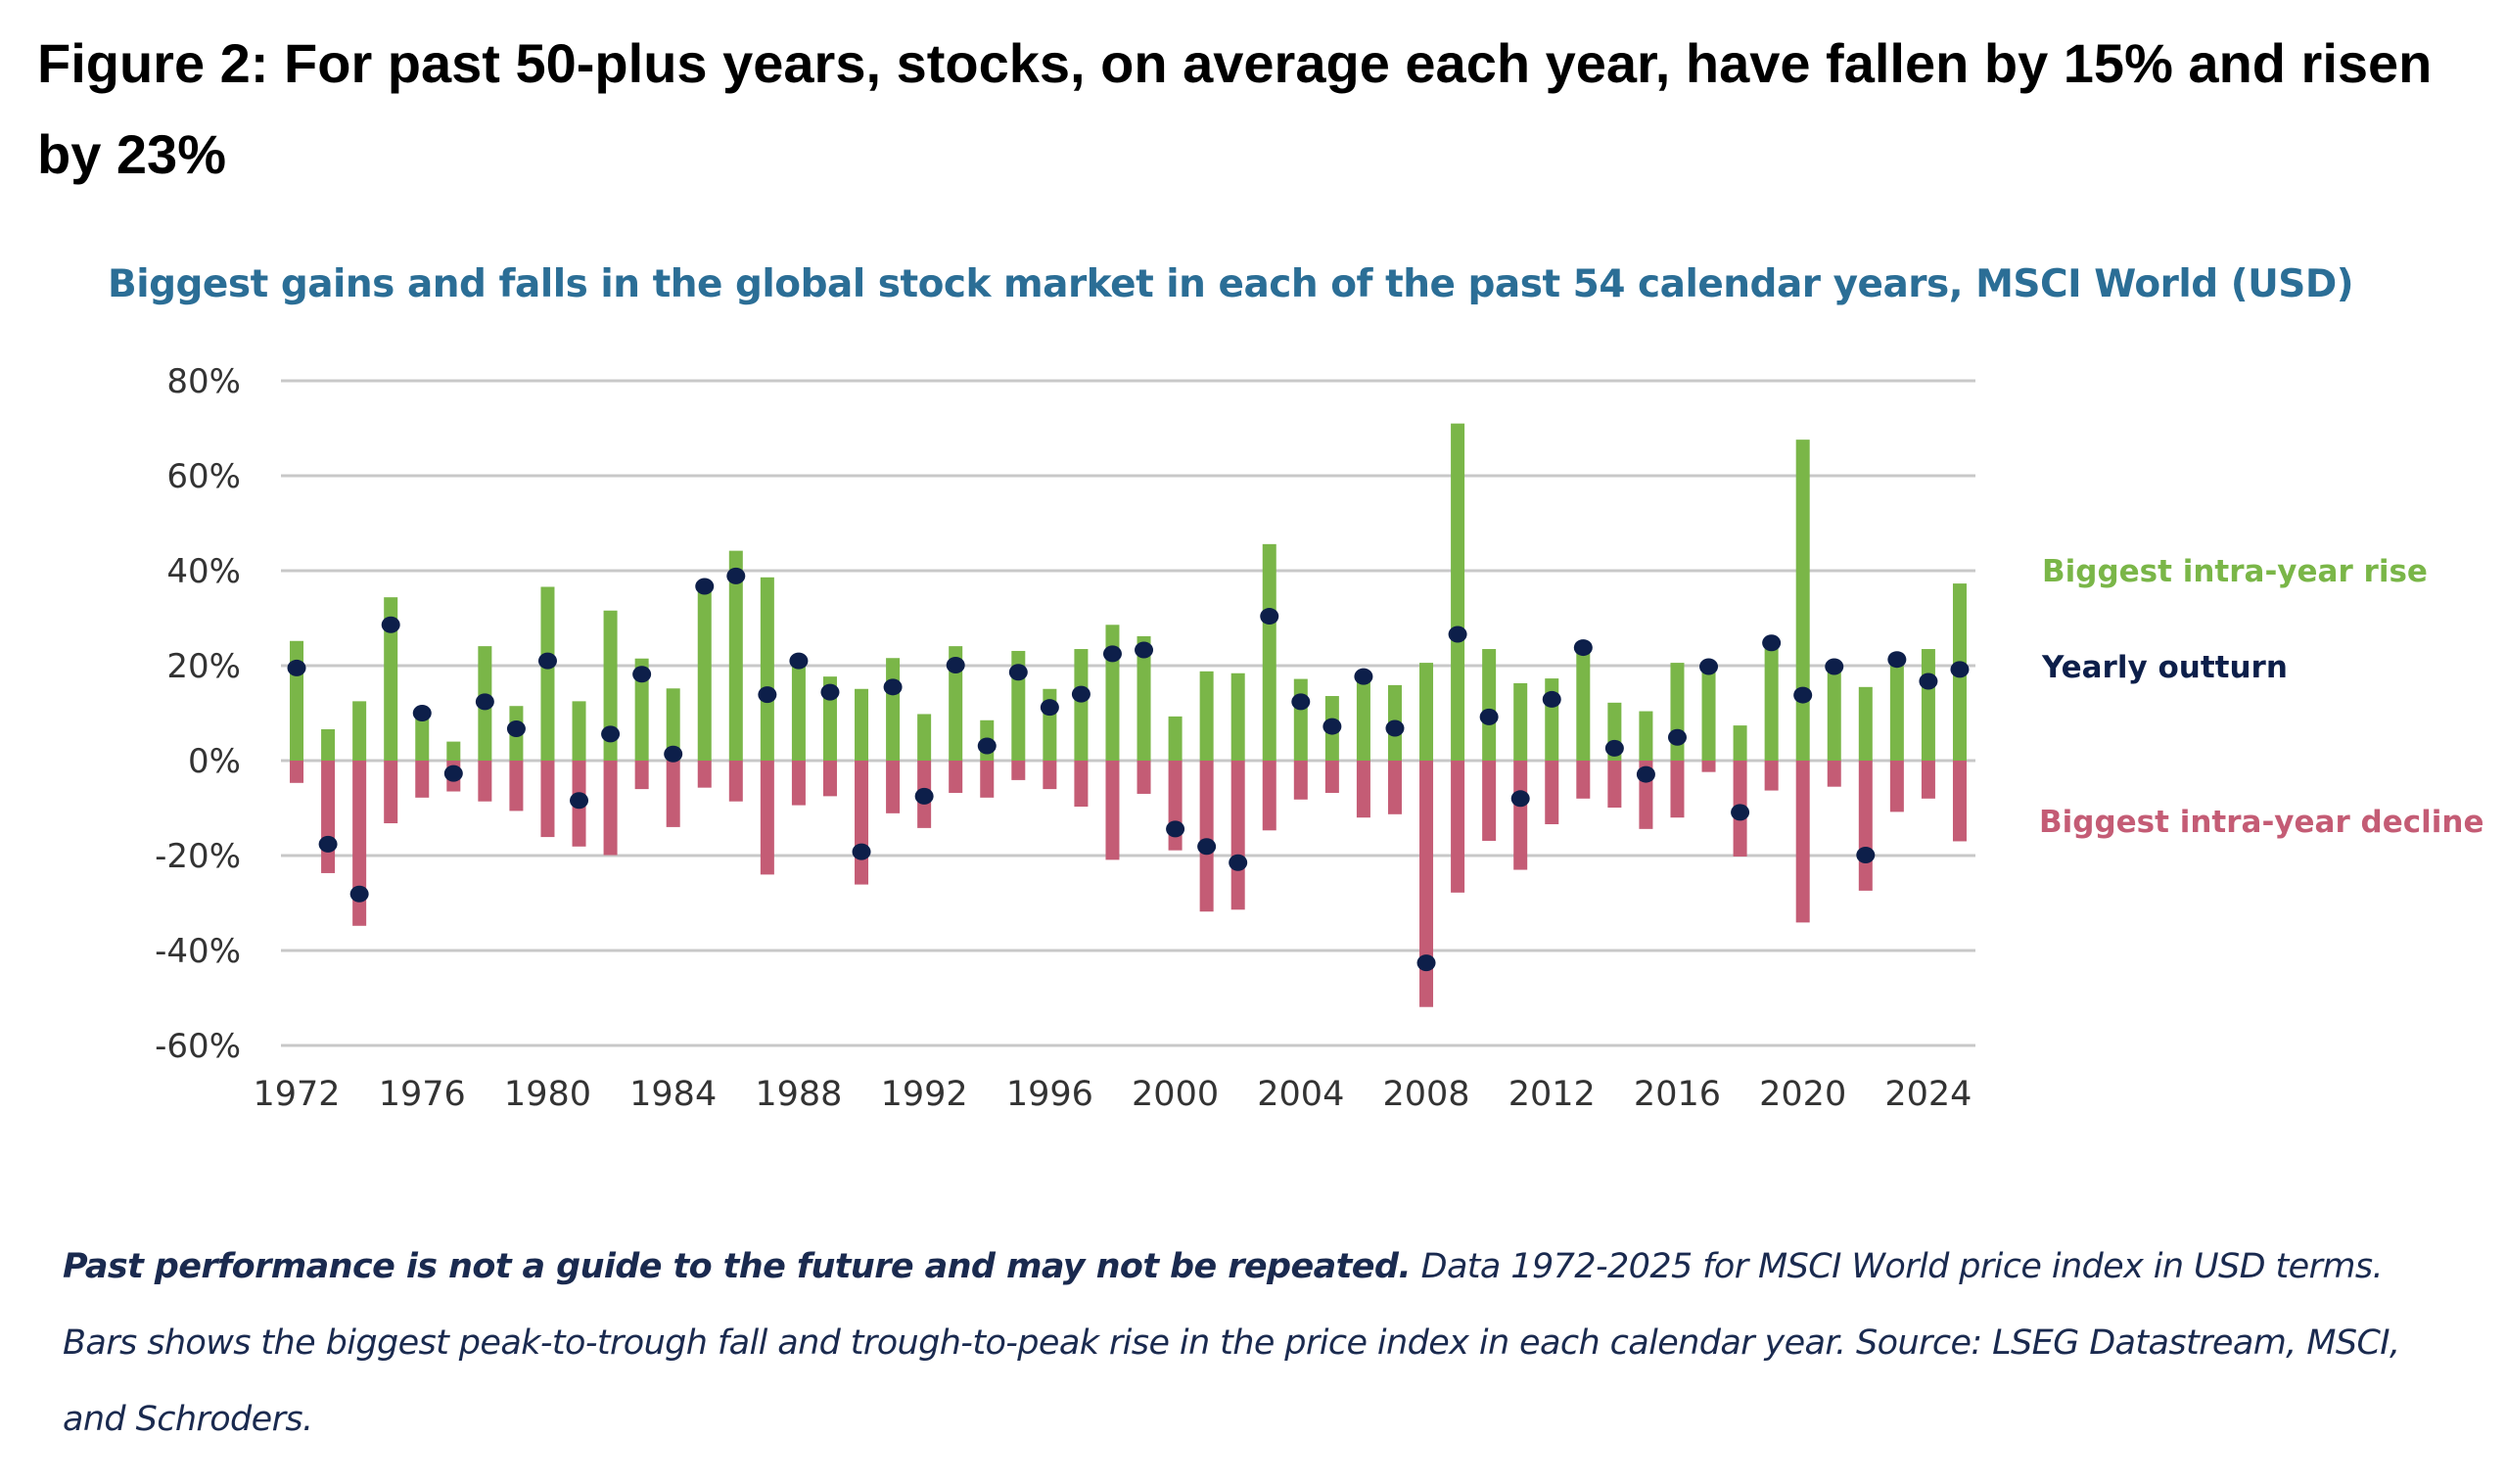  I want to click on x-tick-label: 2000, so click(1175, 1094).